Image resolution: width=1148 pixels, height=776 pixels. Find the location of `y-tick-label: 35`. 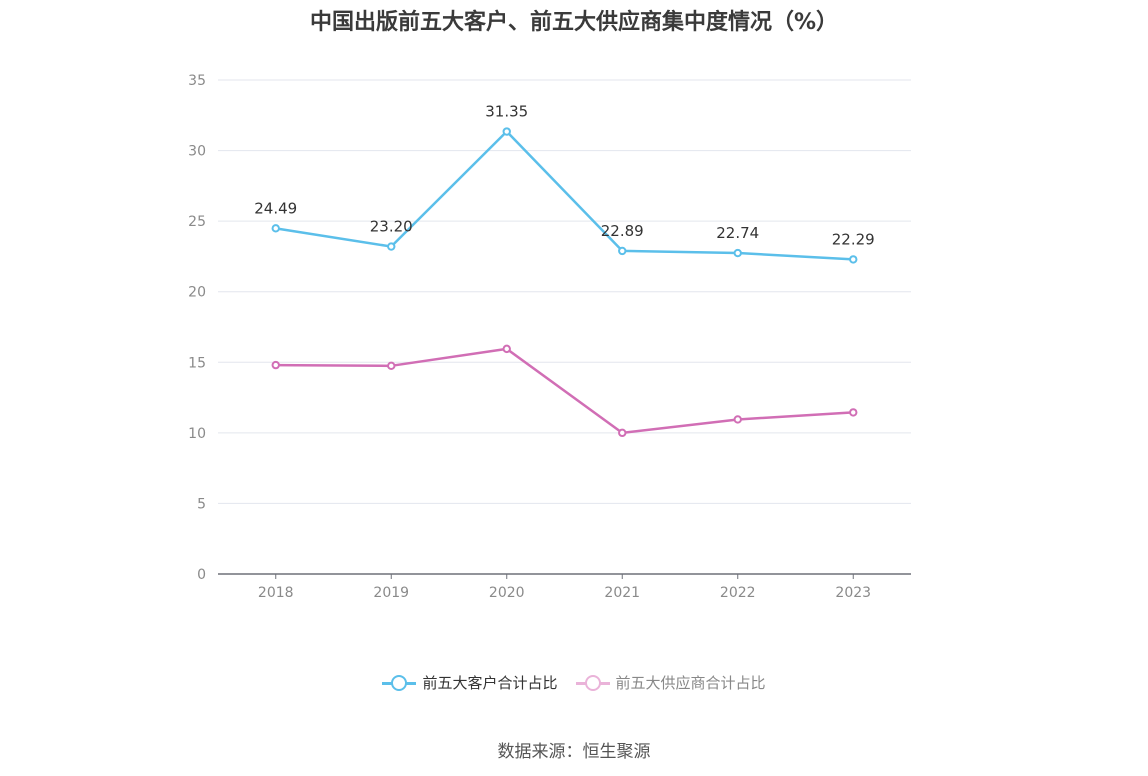

y-tick-label: 35 is located at coordinates (197, 81).